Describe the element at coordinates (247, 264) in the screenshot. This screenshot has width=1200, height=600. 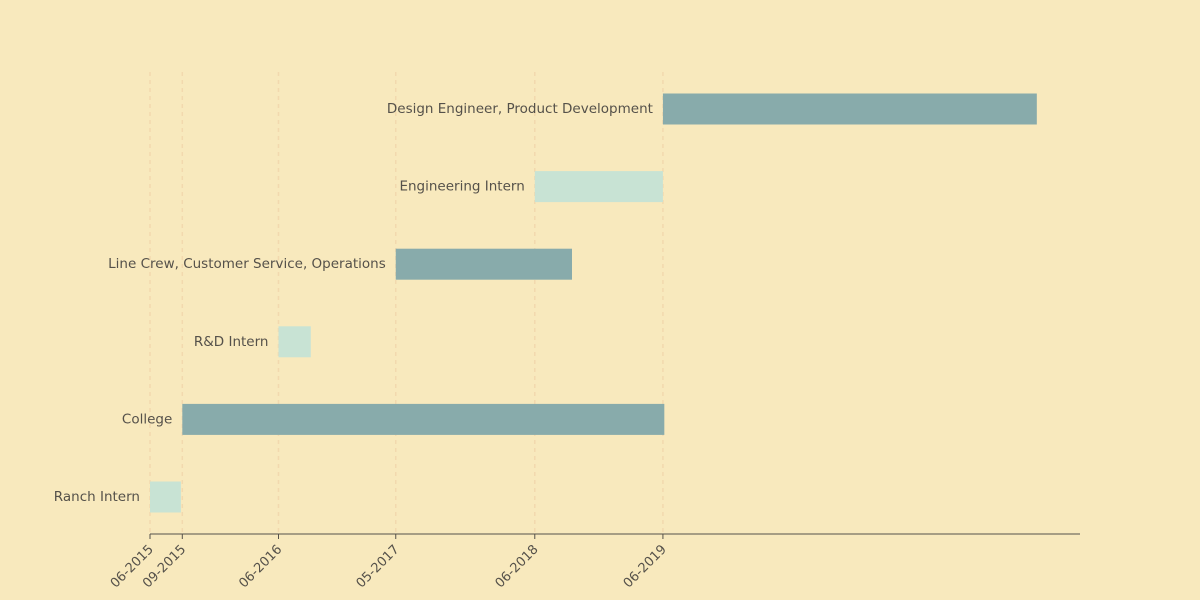
I see `task-label: Line Crew, Customer Service, Operations` at that location.